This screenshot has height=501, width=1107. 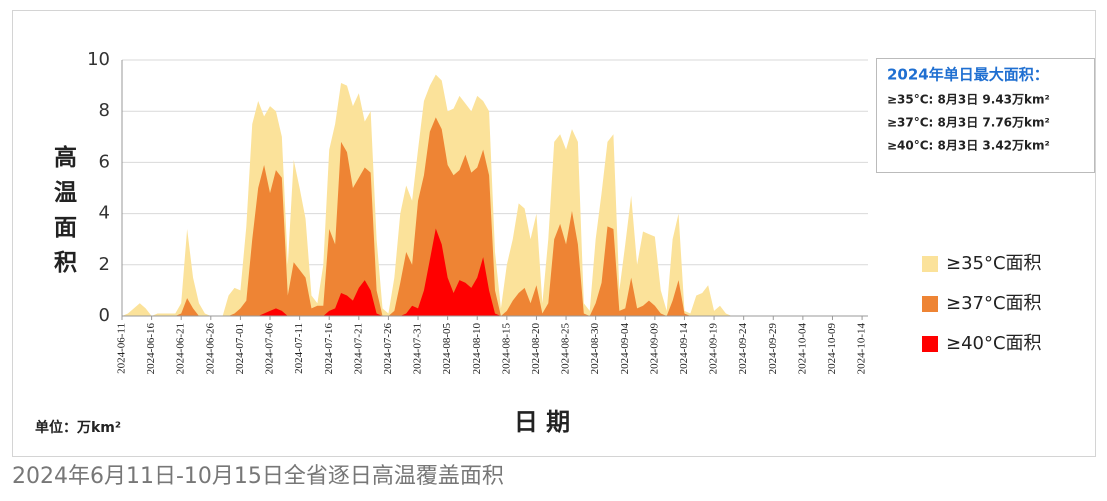 What do you see at coordinates (968, 100) in the screenshot?
I see `annotation: ≥35°C: 8月3日 9.43万km²` at bounding box center [968, 100].